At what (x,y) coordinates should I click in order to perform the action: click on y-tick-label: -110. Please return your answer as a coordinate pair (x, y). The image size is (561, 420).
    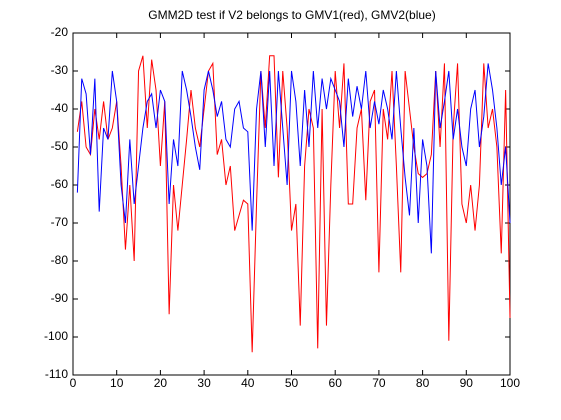
    Looking at the image, I should click on (56, 374).